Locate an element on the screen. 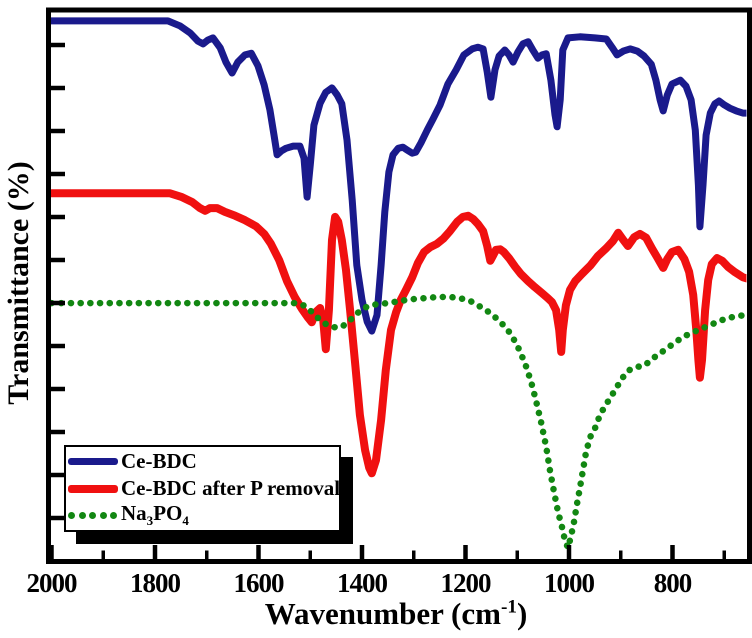 The image size is (752, 638). legend-item-ce-bdc: Ce-BDC is located at coordinates (203, 461).